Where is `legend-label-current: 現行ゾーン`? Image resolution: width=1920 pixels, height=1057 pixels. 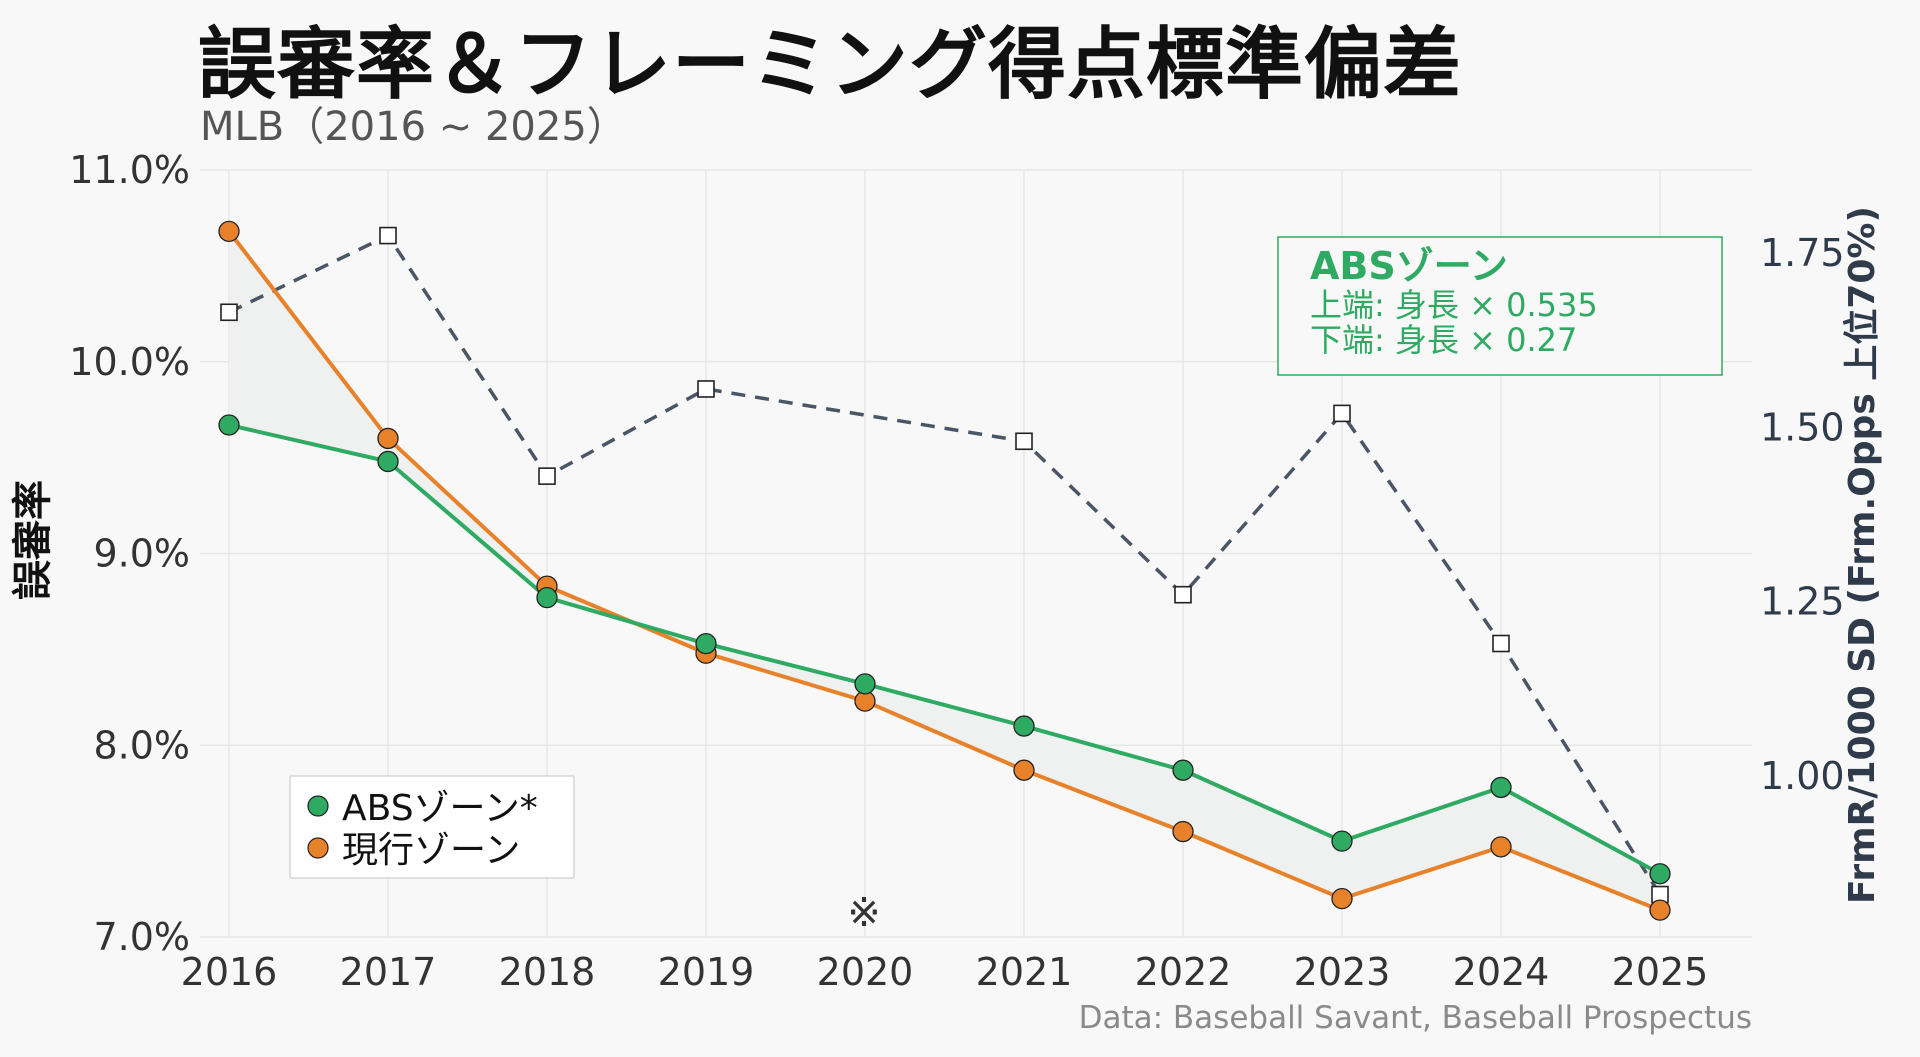 legend-label-current: 現行ゾーン is located at coordinates (431, 850).